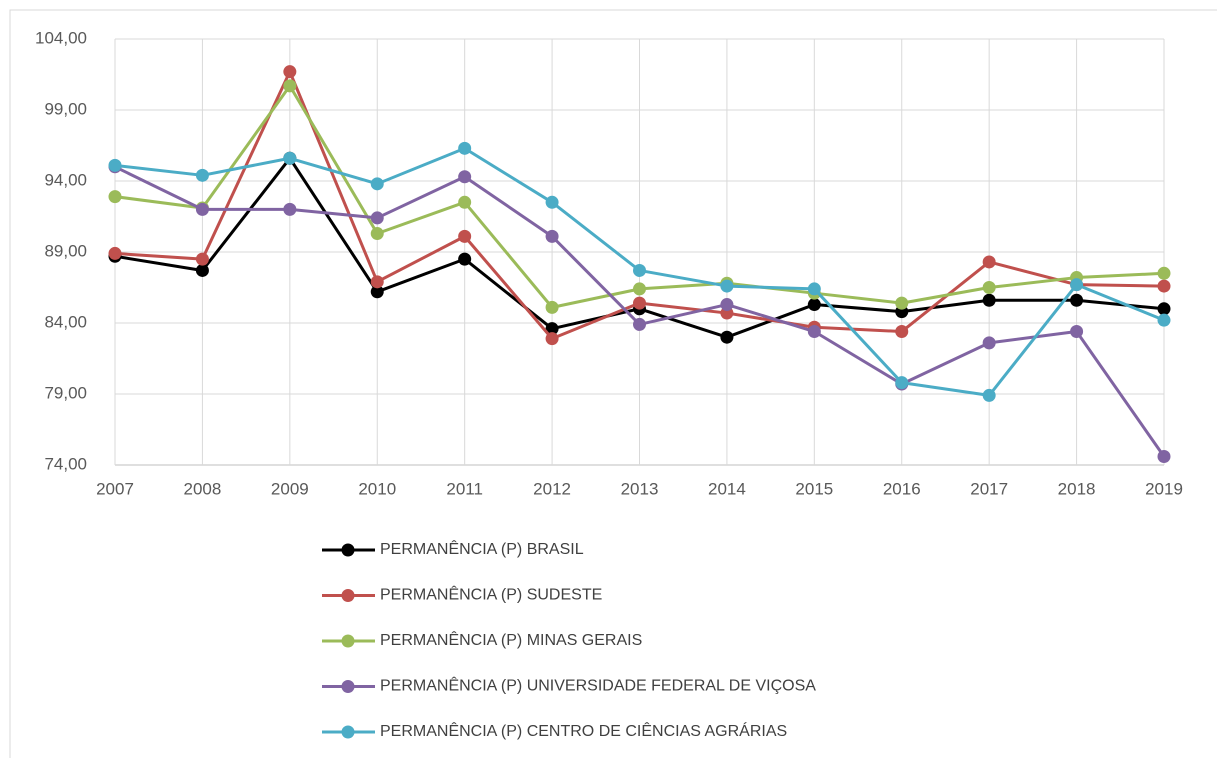 The image size is (1217, 763). I want to click on x-tick-label: 2018, so click(1077, 488).